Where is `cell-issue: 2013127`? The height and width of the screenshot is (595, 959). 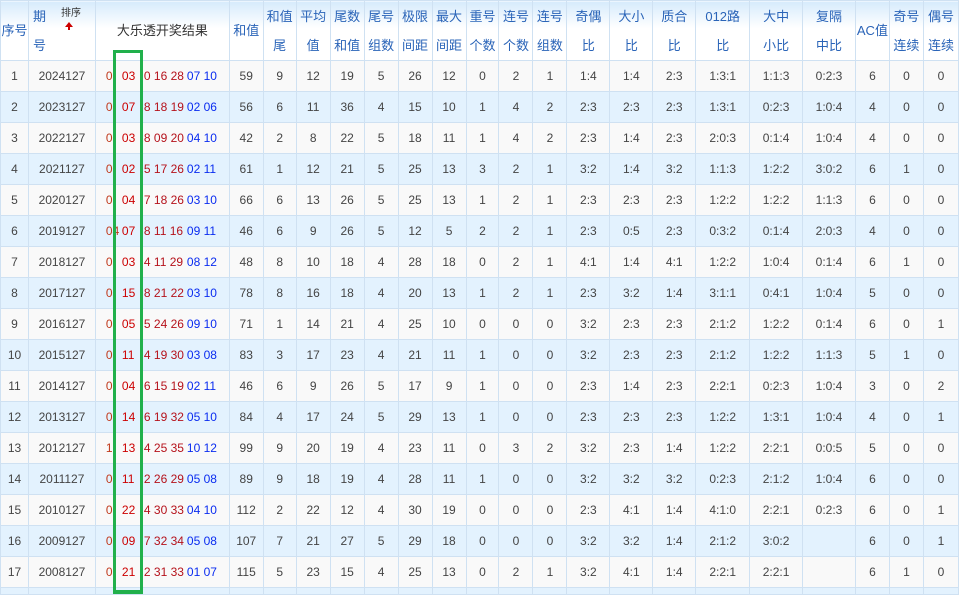
cell-issue: 2013127 is located at coordinates (61, 417).